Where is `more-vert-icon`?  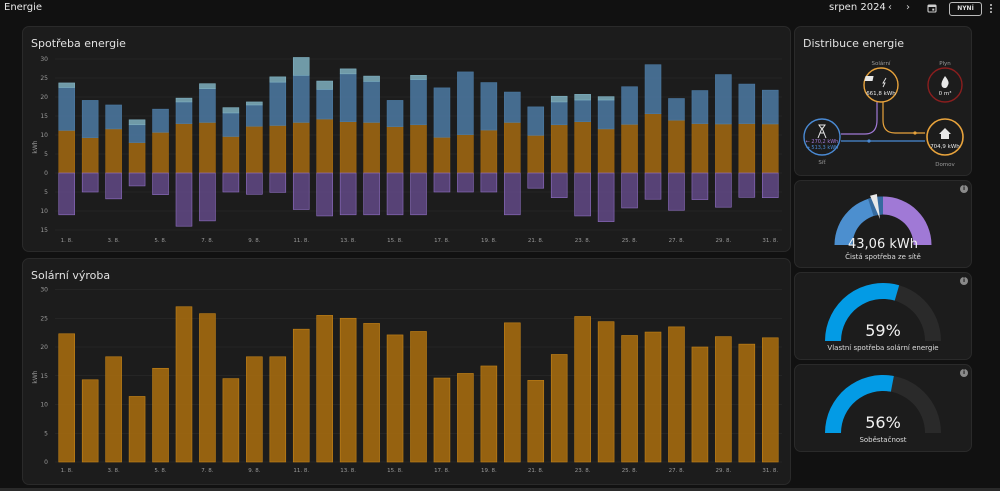
more-vert-icon is located at coordinates (991, 8).